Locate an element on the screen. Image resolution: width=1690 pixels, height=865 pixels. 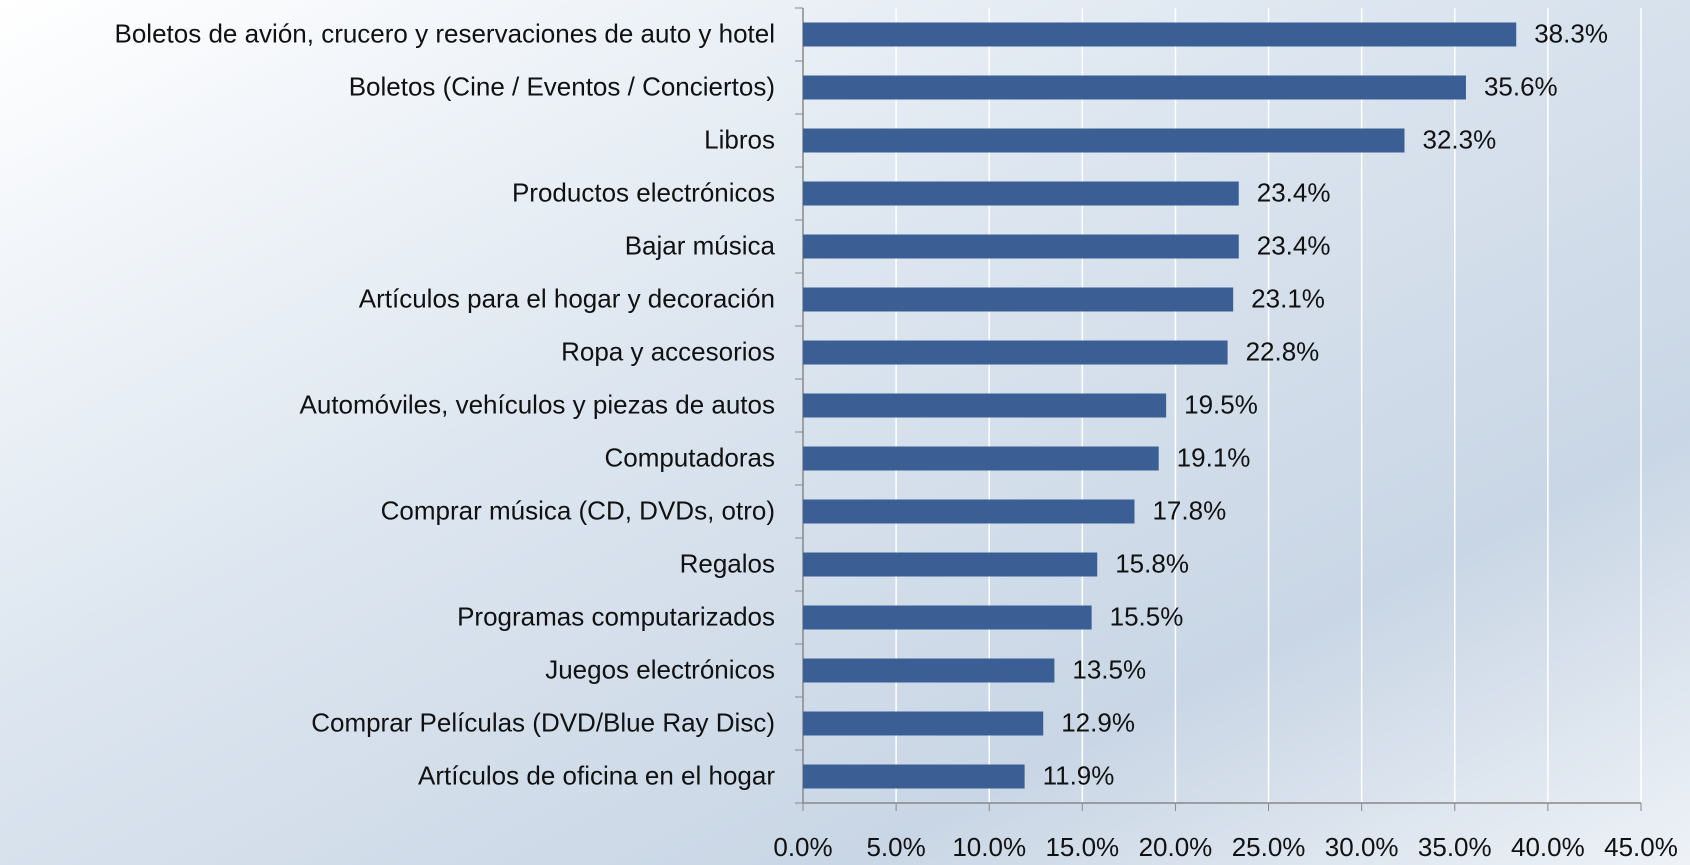
value-label: 32.3% is located at coordinates (1459, 139).